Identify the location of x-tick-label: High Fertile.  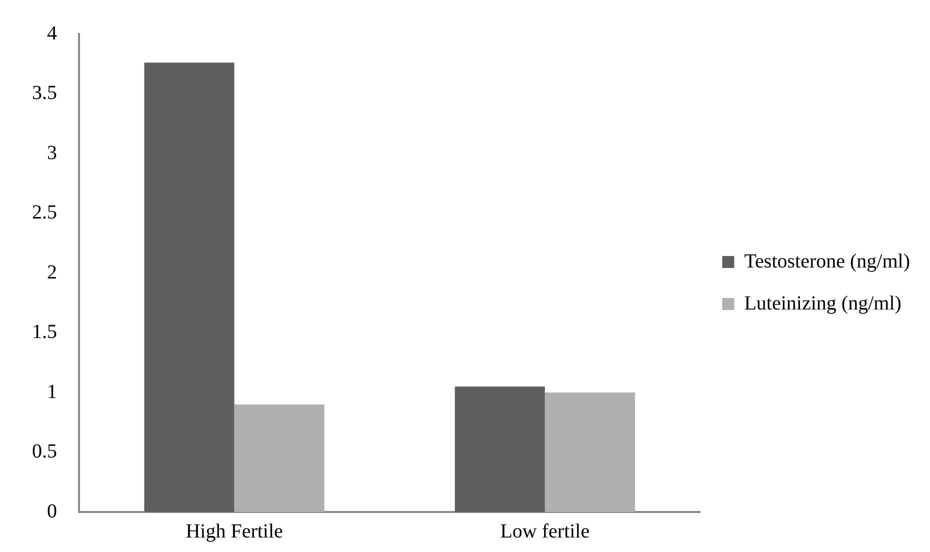
(235, 531).